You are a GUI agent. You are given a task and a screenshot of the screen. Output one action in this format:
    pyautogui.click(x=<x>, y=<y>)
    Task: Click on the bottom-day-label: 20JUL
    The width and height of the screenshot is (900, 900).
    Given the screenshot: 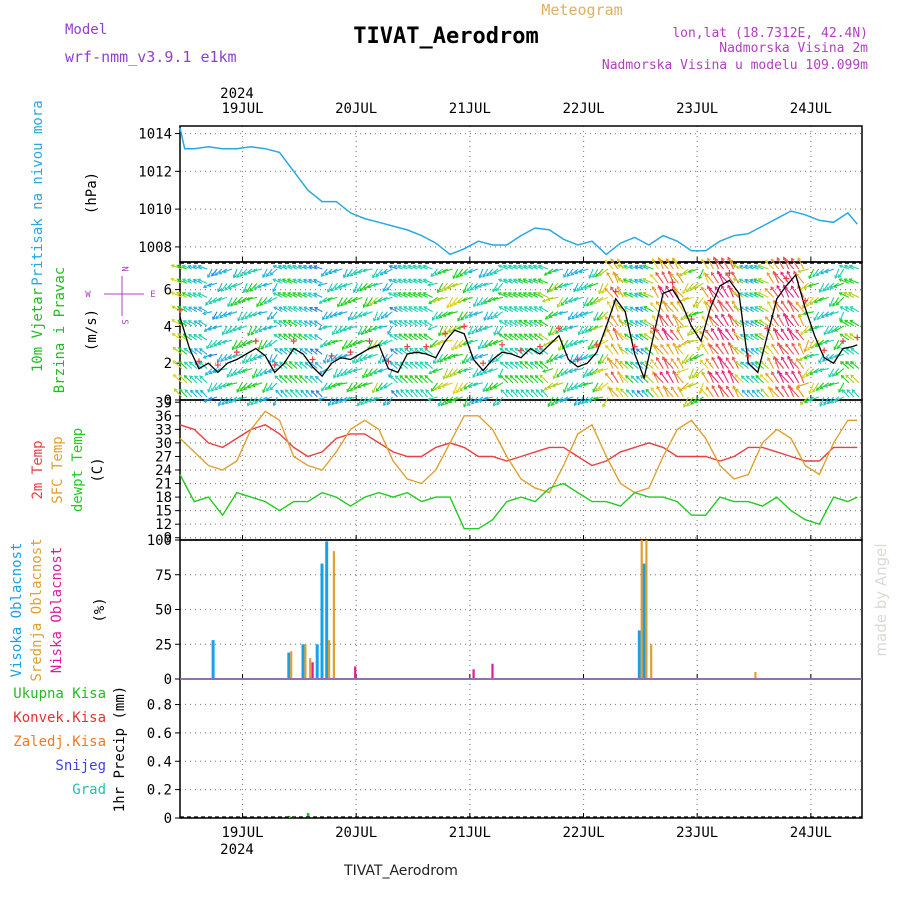 What is the action you would take?
    pyautogui.click(x=356, y=833)
    